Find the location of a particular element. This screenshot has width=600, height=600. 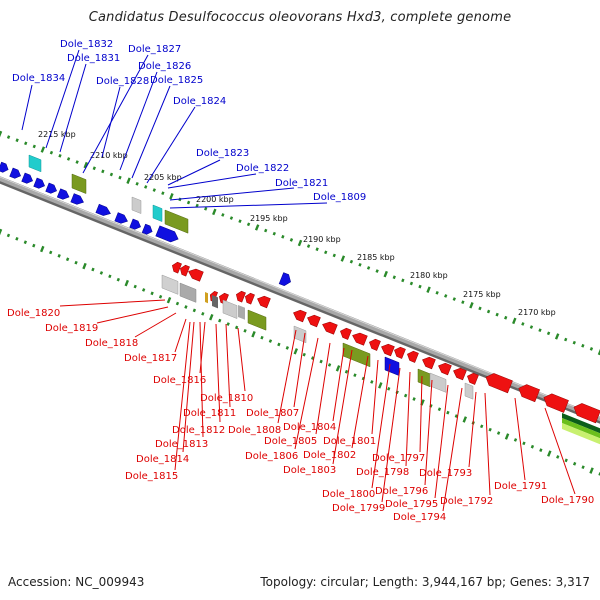

forward-gene-label: Dole_1832 is located at coordinates (86, 44).